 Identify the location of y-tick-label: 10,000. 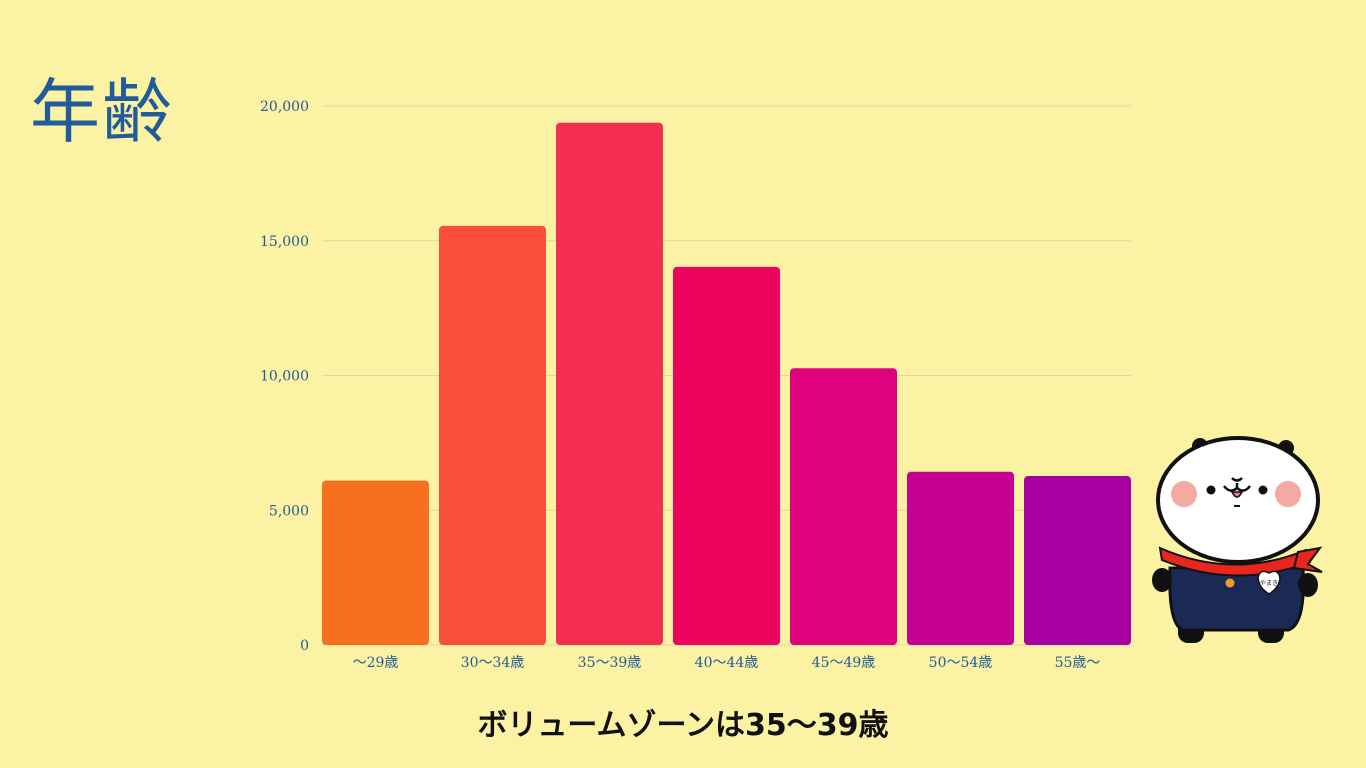
(284, 377).